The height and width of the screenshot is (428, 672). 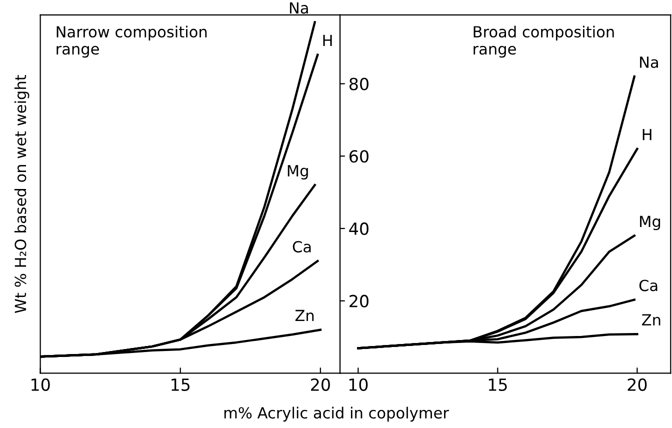 What do you see at coordinates (358, 84) in the screenshot?
I see `y-tick-label: 80` at bounding box center [358, 84].